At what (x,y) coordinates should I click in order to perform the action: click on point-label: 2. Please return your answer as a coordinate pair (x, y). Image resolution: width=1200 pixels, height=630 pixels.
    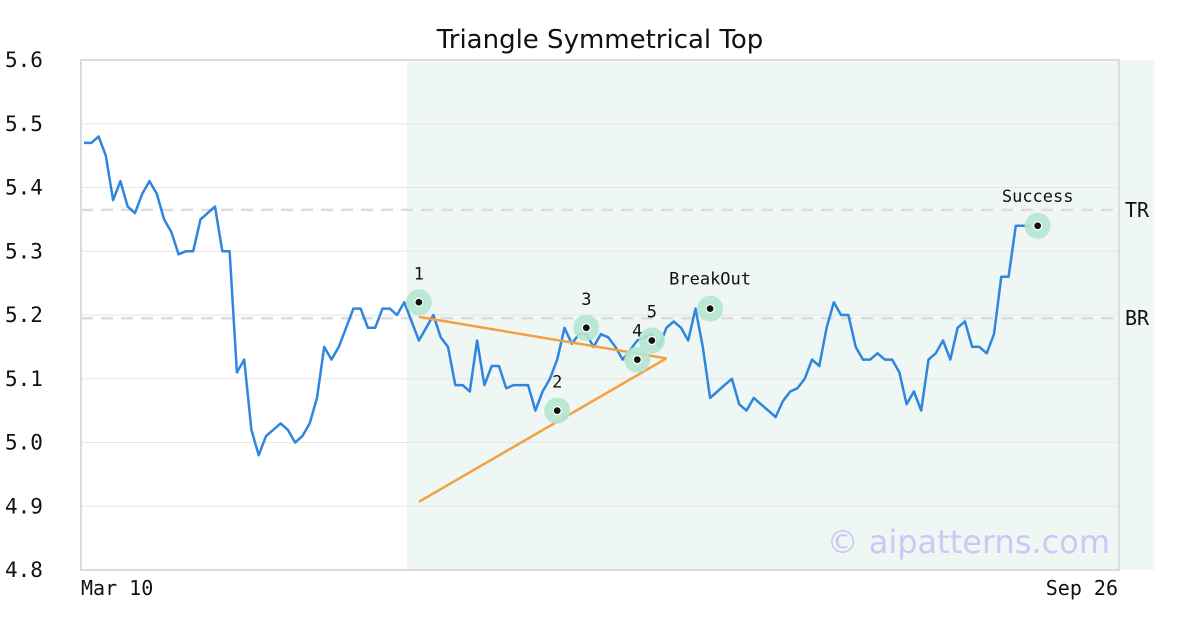
    Looking at the image, I should click on (557, 383).